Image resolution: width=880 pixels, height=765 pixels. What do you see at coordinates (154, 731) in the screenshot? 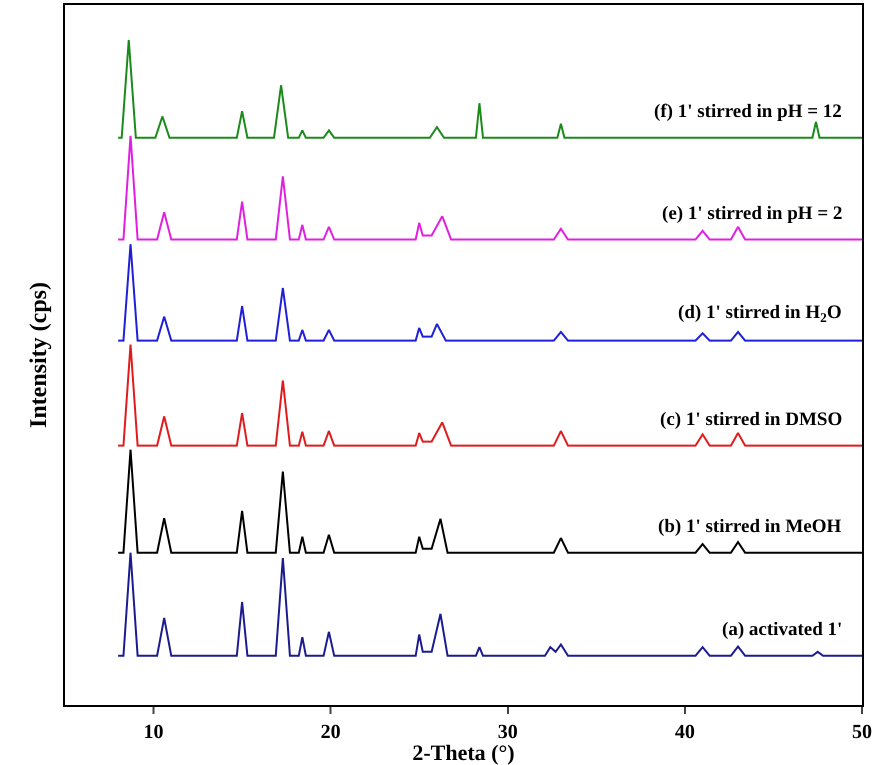
I see `x-tick-label: 10` at bounding box center [154, 731].